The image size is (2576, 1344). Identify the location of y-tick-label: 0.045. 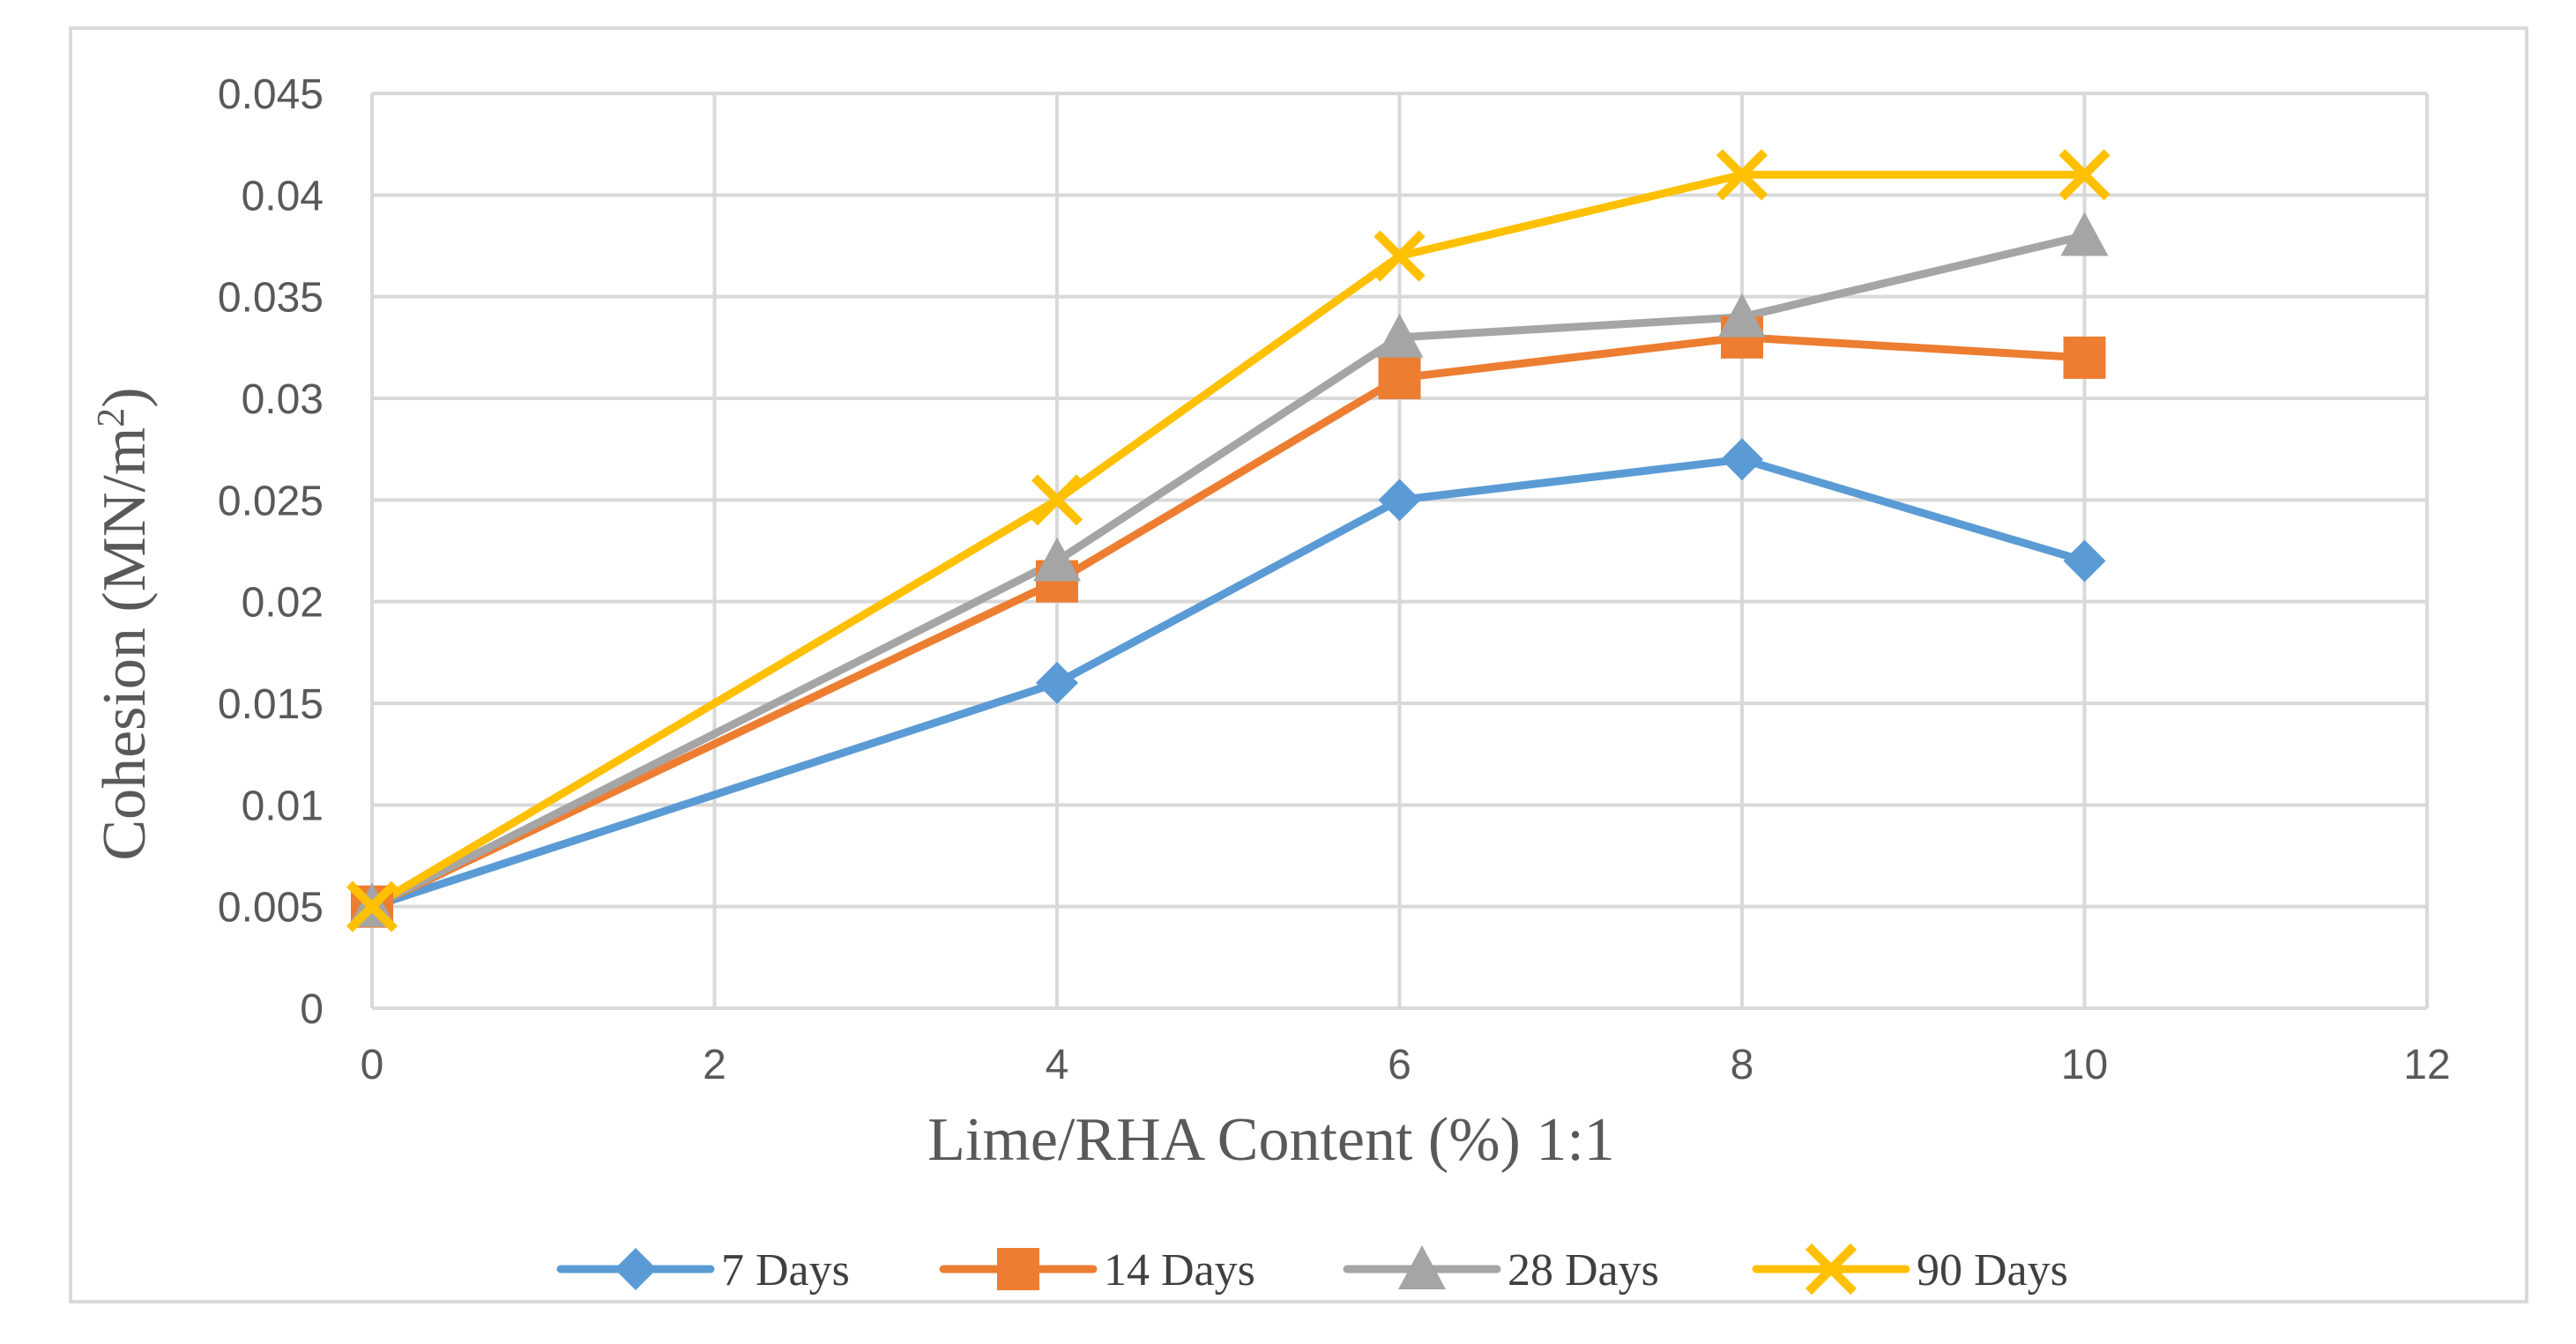
(271, 94).